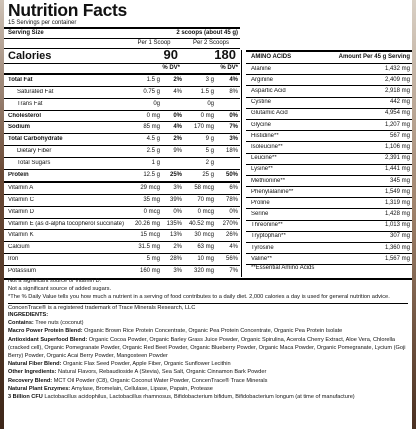 Image resolution: width=416 pixels, height=429 pixels. I want to click on servings-per-container: 15 Servings per container, so click(42, 23).